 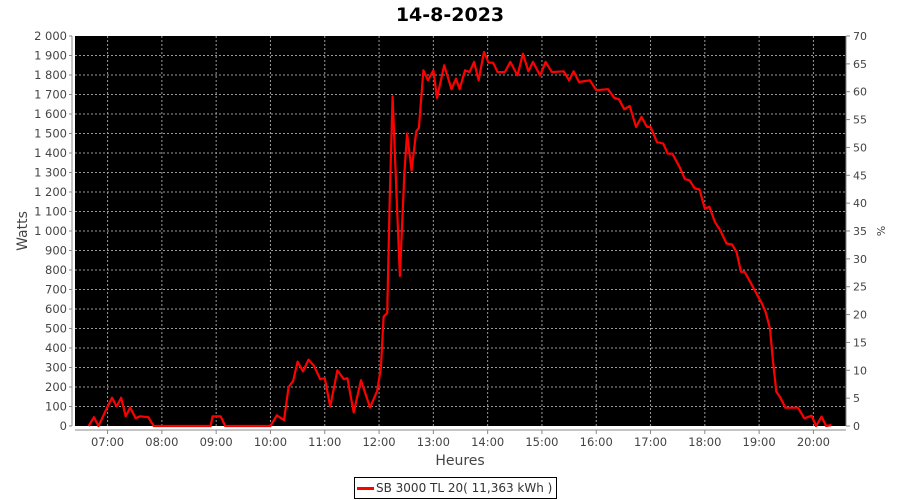 What do you see at coordinates (56, 270) in the screenshot?
I see `y-tick-label: 800` at bounding box center [56, 270].